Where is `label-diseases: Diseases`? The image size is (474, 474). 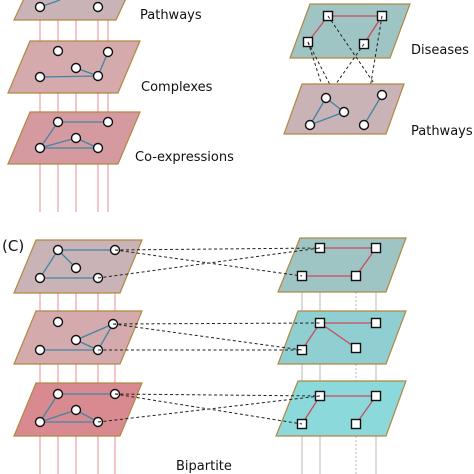 label-diseases: Diseases is located at coordinates (440, 50).